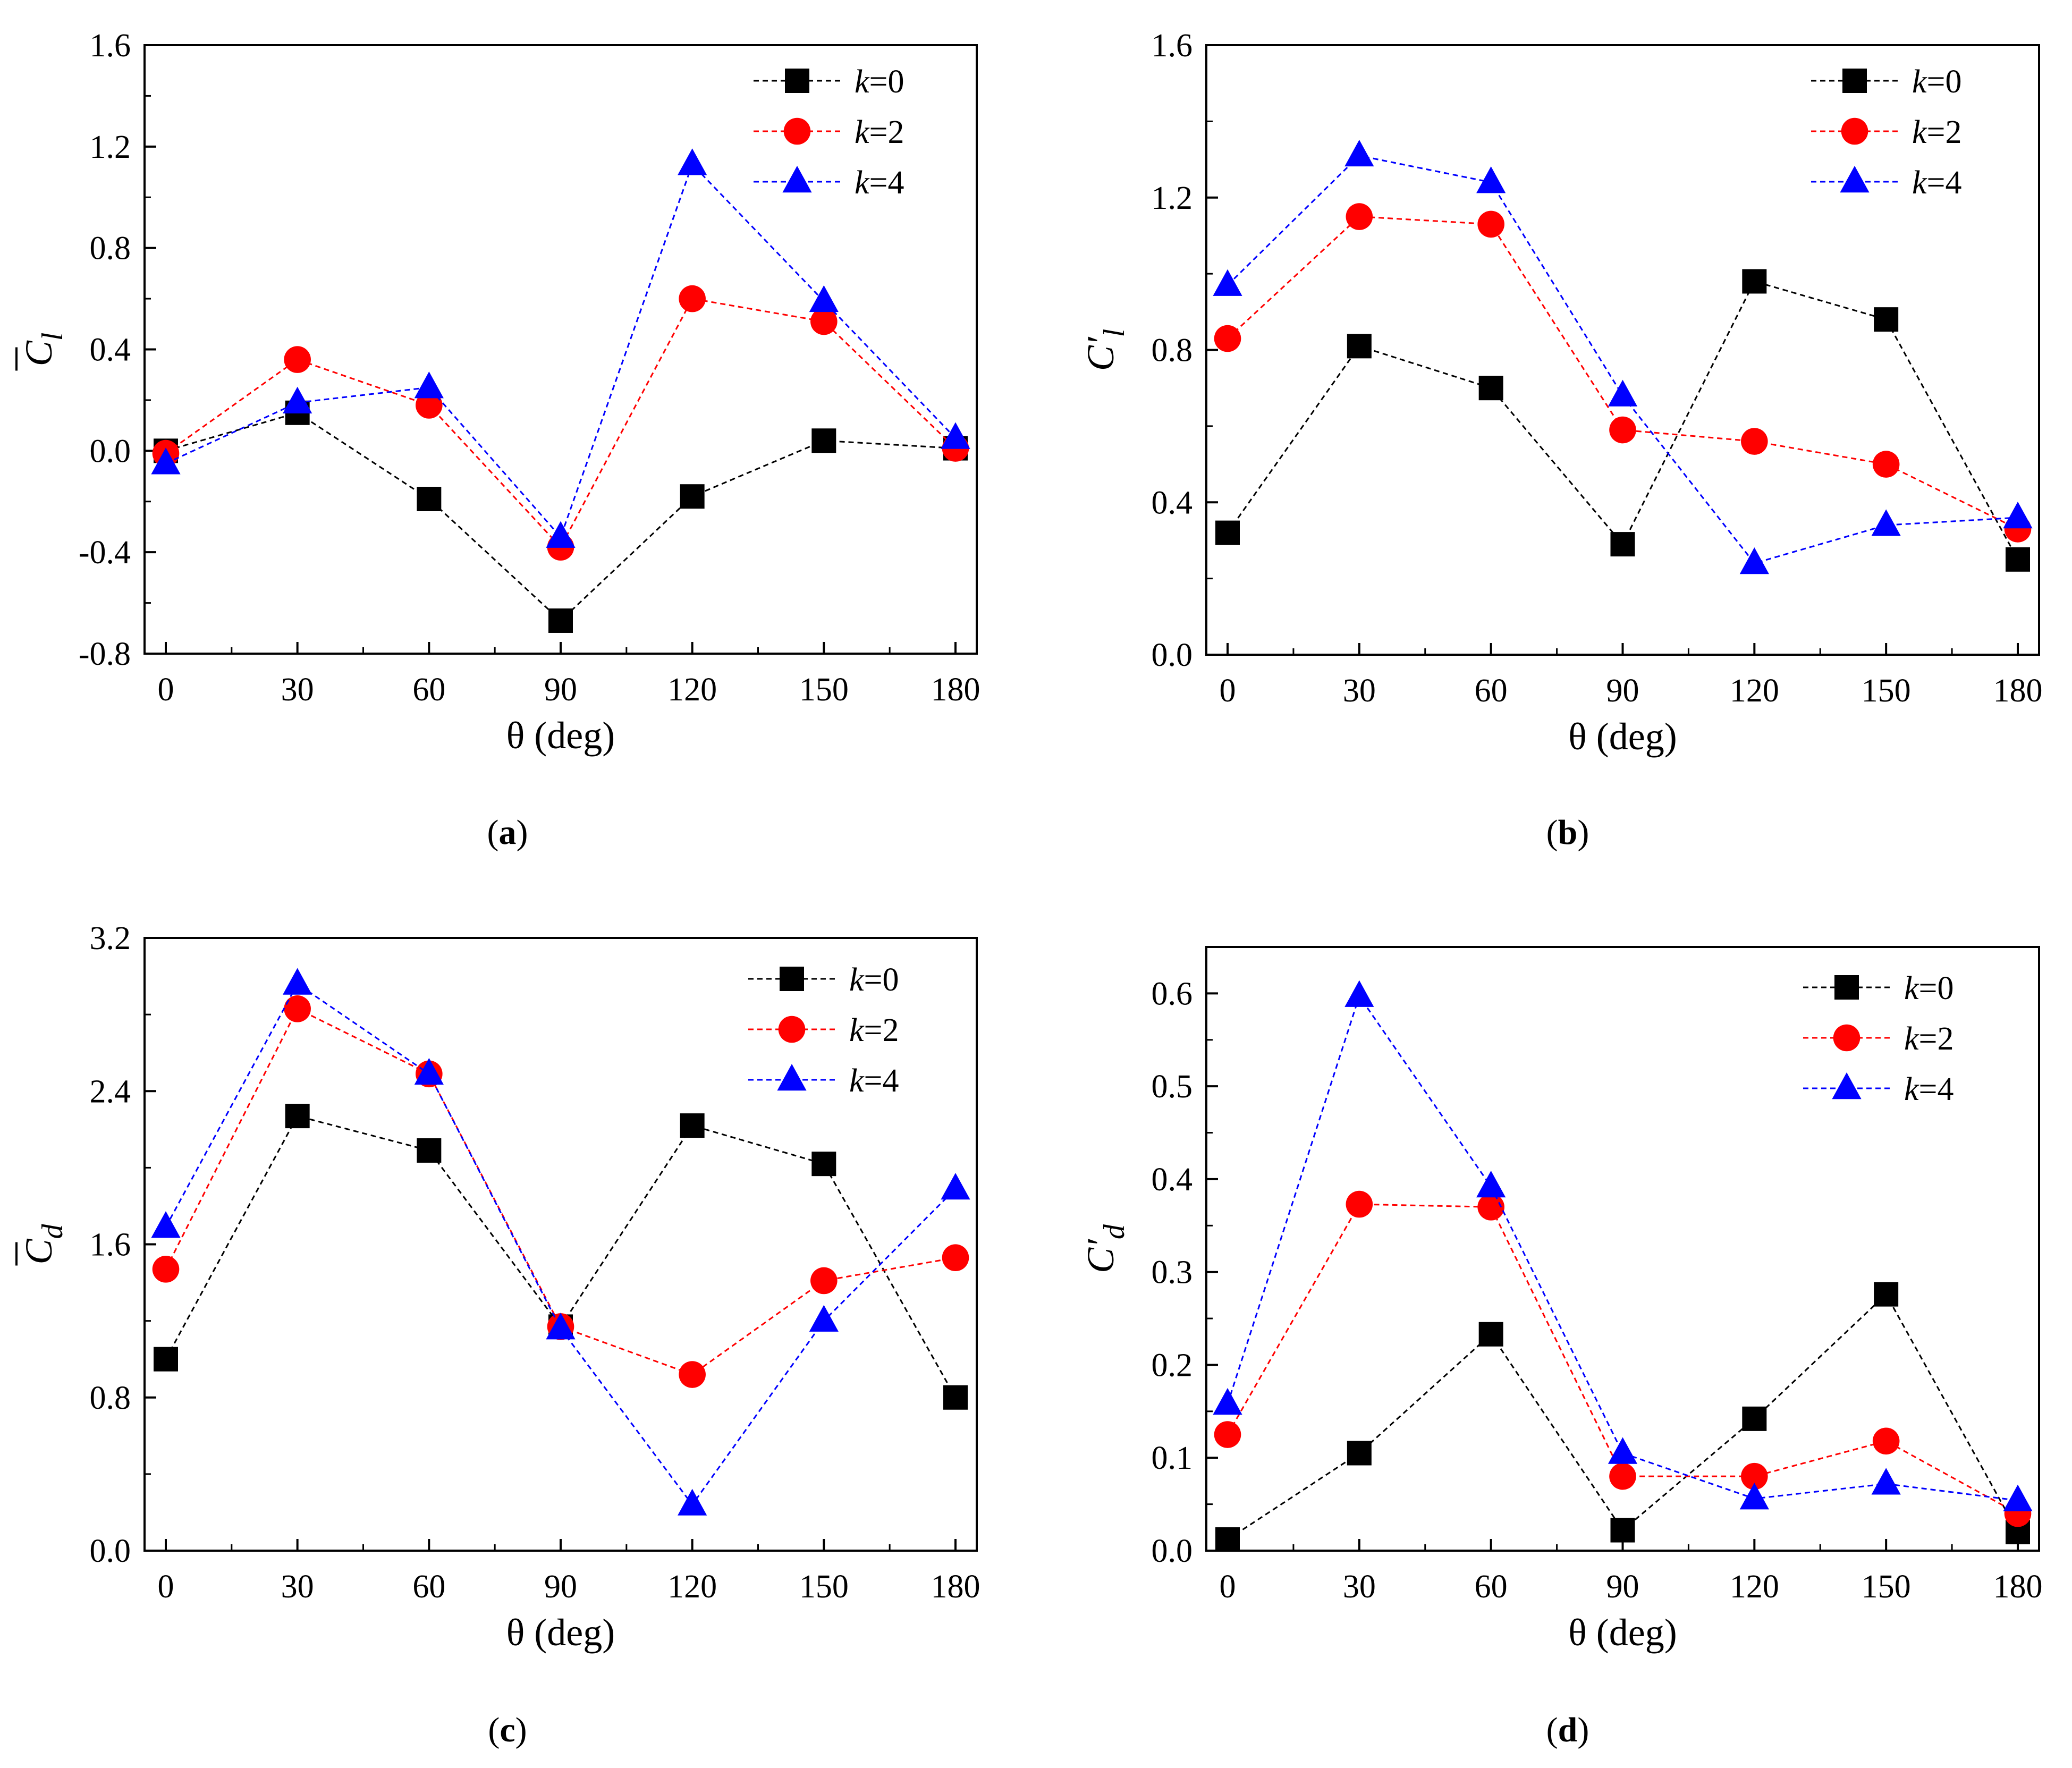 The image size is (2072, 1768). What do you see at coordinates (1552, 1730) in the screenshot?
I see `caption-open: (` at bounding box center [1552, 1730].